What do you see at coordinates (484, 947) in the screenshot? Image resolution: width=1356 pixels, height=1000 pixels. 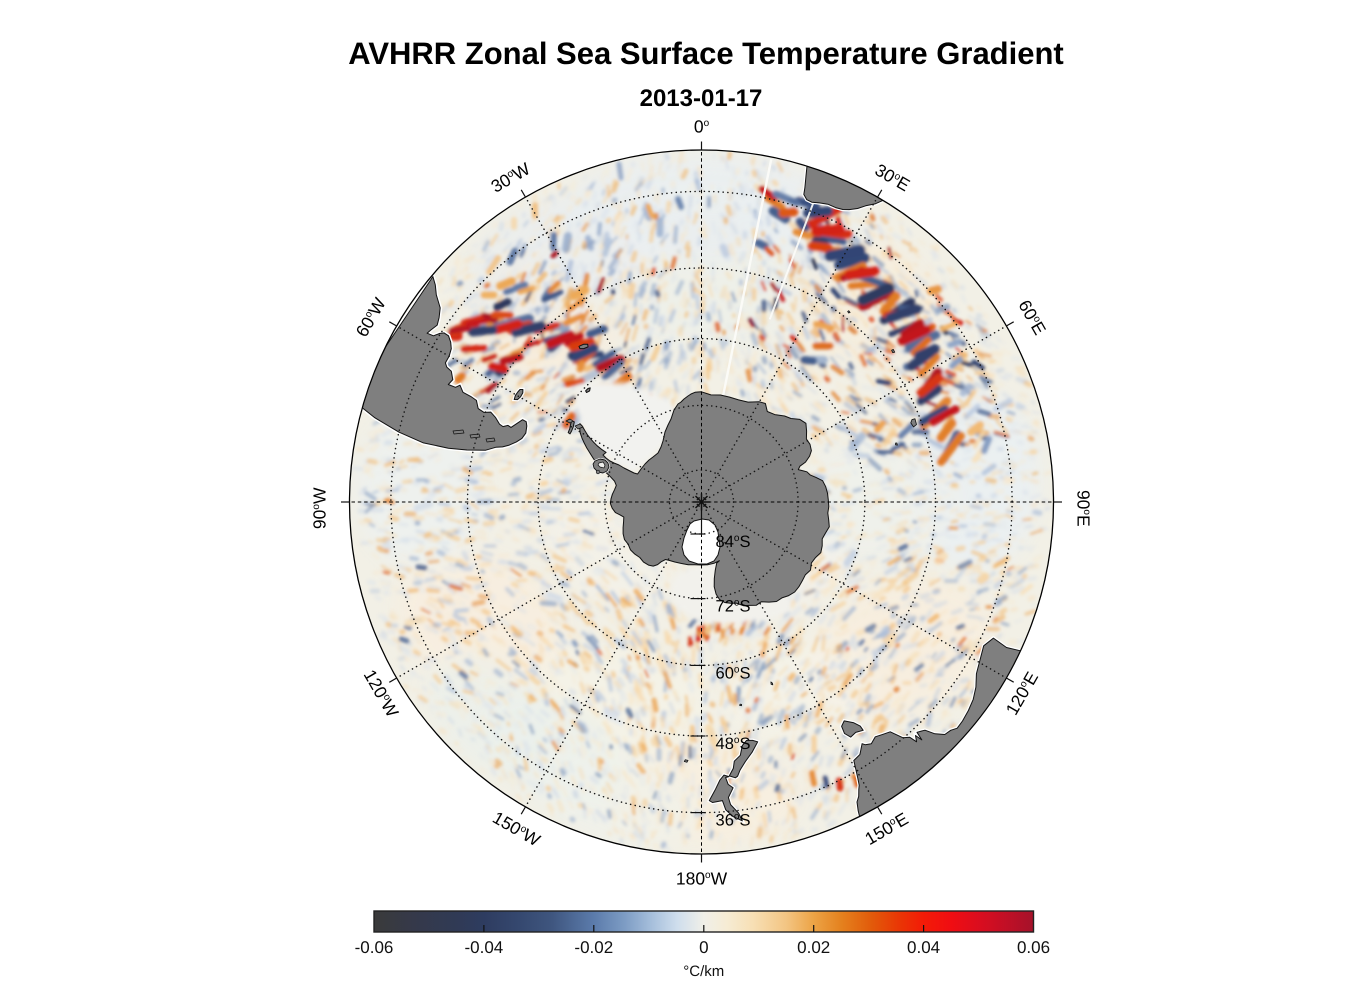 I see `svg-text: -0.04` at bounding box center [484, 947].